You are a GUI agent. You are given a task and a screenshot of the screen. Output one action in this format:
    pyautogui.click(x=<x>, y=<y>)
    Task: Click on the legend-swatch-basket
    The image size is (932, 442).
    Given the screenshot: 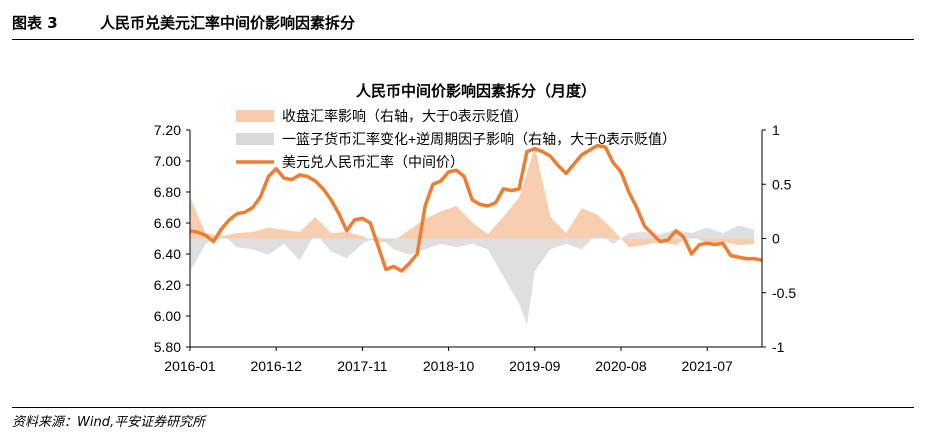 What is the action you would take?
    pyautogui.click(x=255, y=139)
    